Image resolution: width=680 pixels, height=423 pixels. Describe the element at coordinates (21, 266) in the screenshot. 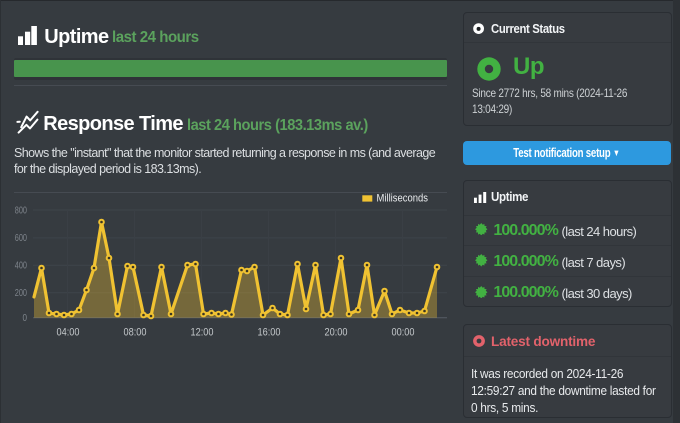

I see `svg-text: 400` at that location.